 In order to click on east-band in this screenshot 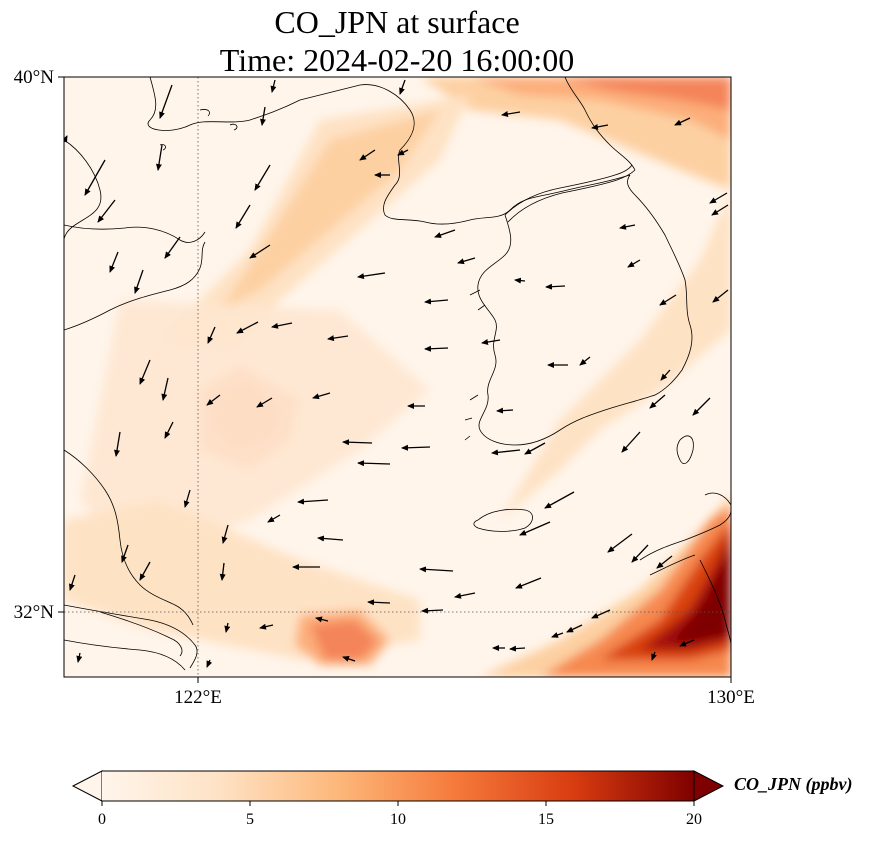, I will do `click(615, 355)`.